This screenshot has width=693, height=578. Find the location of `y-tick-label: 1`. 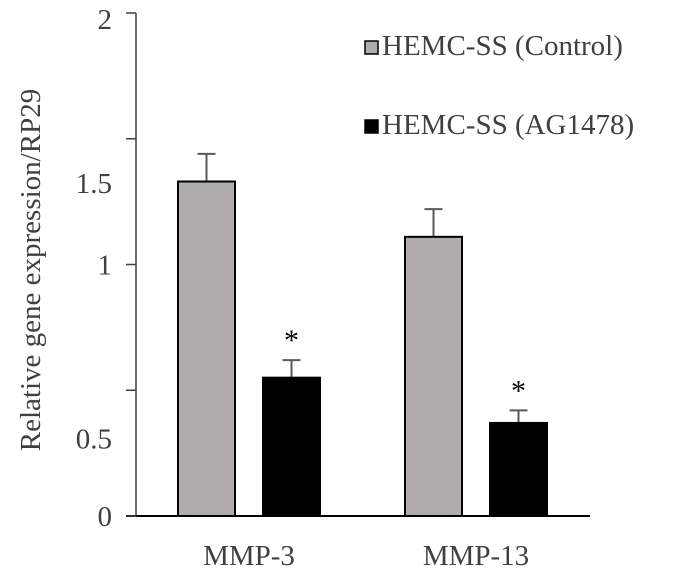

y-tick-label: 1 is located at coordinates (105, 266).